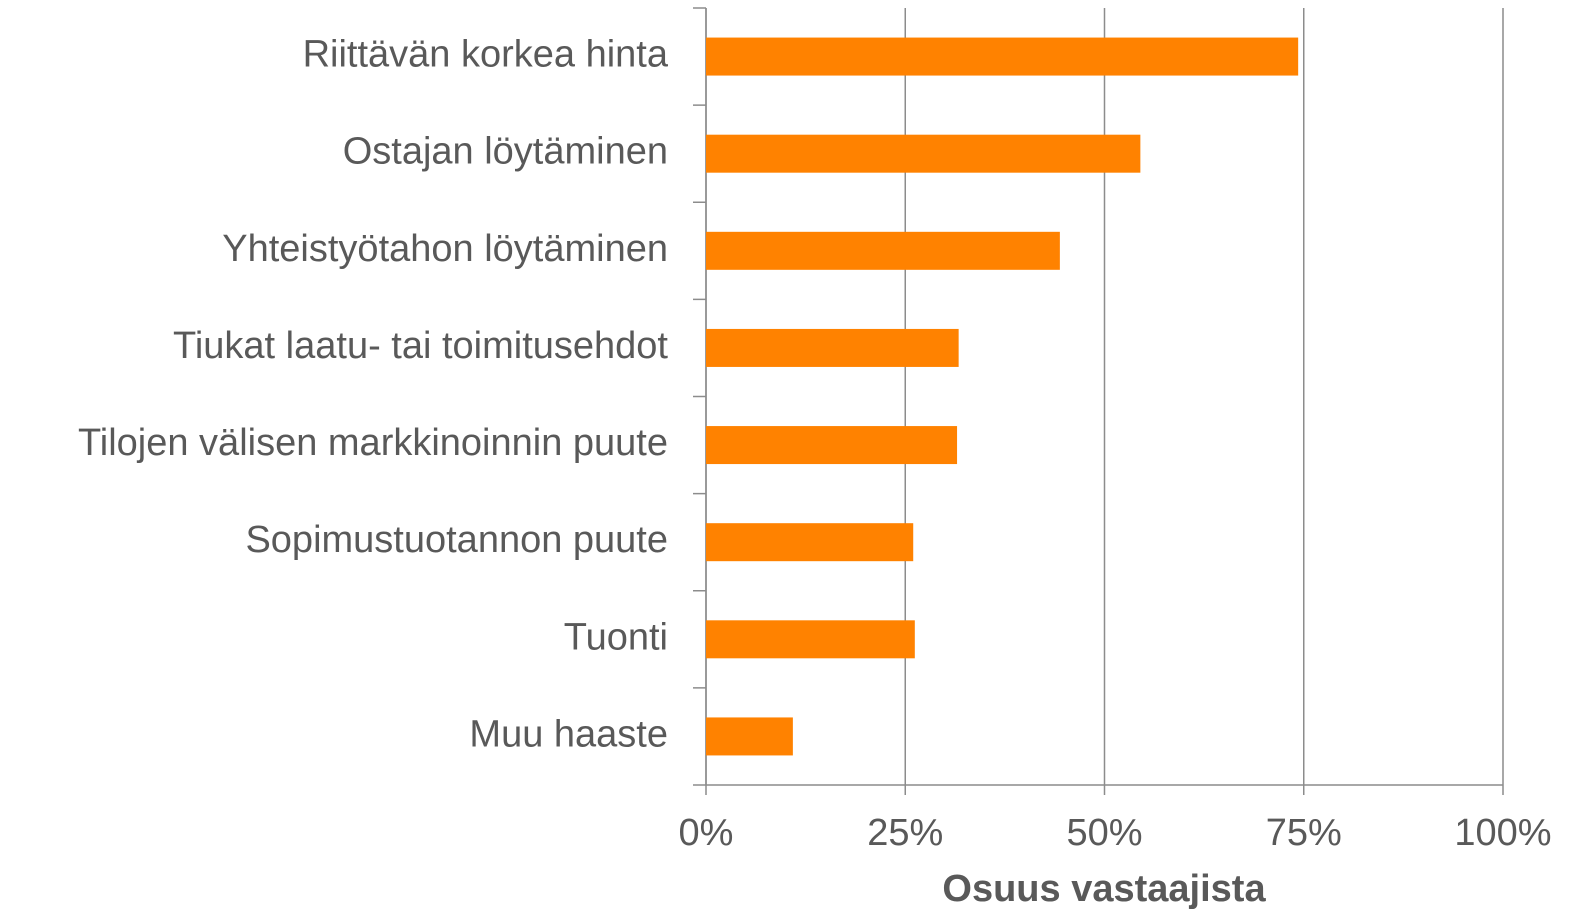  I want to click on x-tick-label: 25%, so click(905, 833).